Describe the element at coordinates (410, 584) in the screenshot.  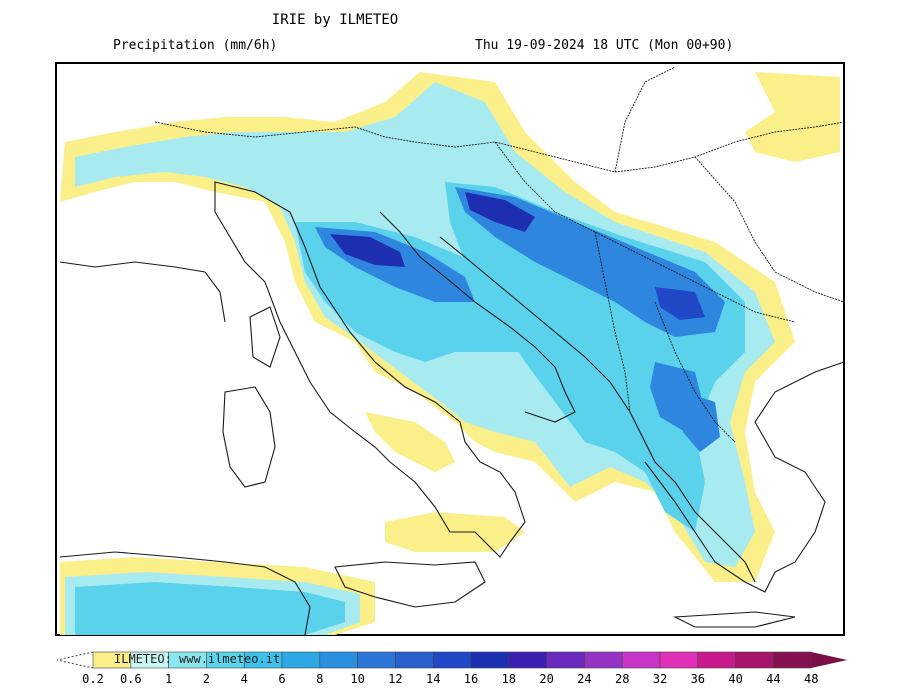
I see `sicily-coastline` at that location.